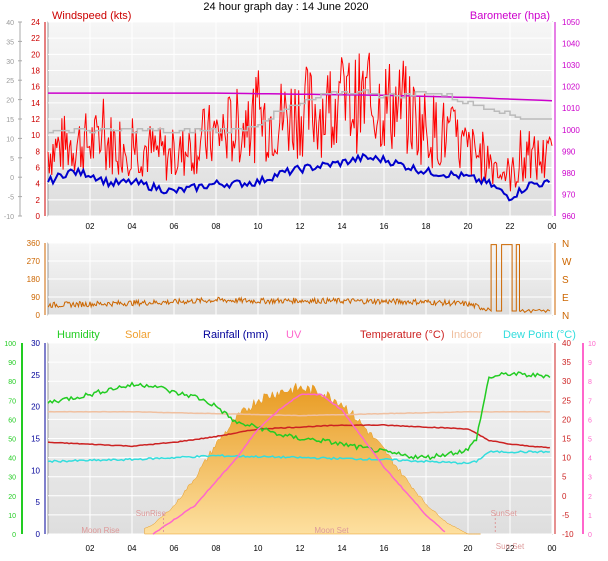 This screenshot has width=608, height=561. What do you see at coordinates (100, 530) in the screenshot?
I see `annotation-1: Moon Rise` at bounding box center [100, 530].